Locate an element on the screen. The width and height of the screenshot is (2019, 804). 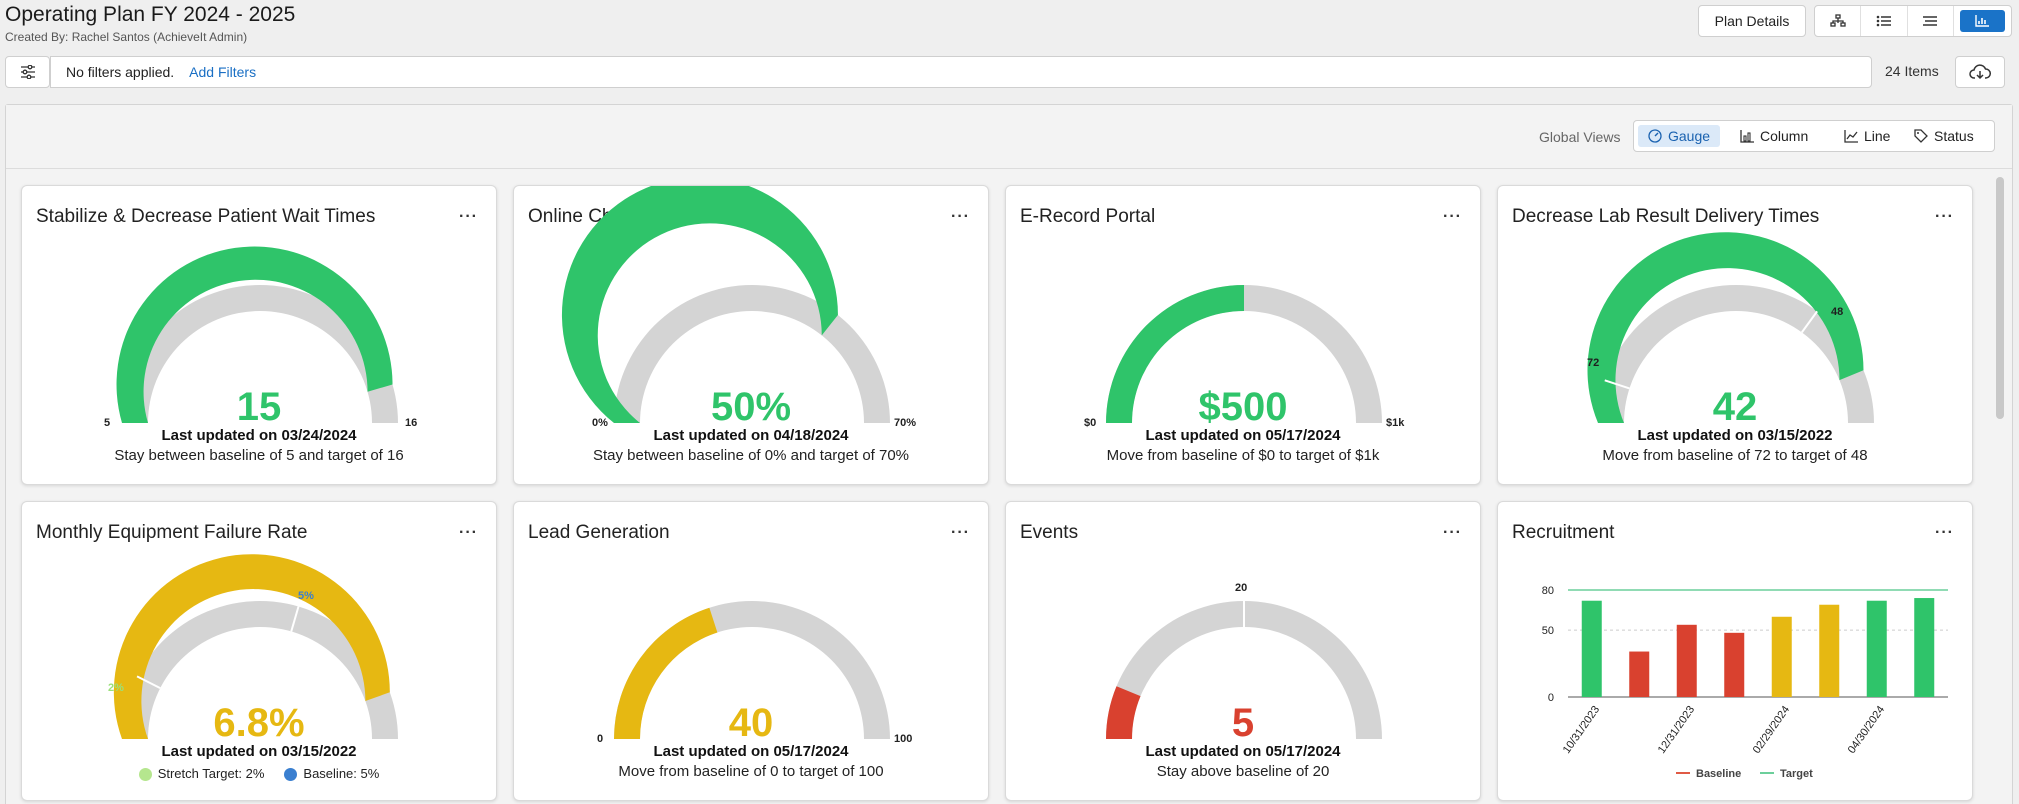
scrollbar-thumb is located at coordinates (2000, 298).